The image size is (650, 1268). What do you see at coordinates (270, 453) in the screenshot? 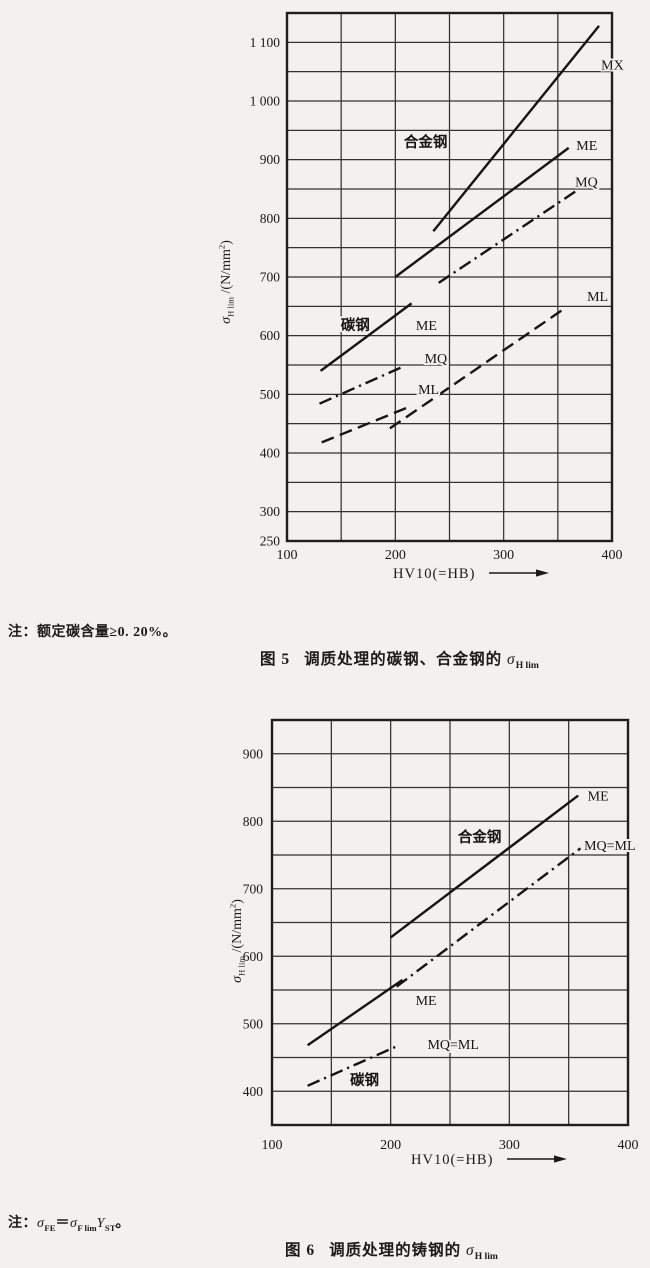
I see `fig5-y-tick-label: 400` at bounding box center [270, 453].